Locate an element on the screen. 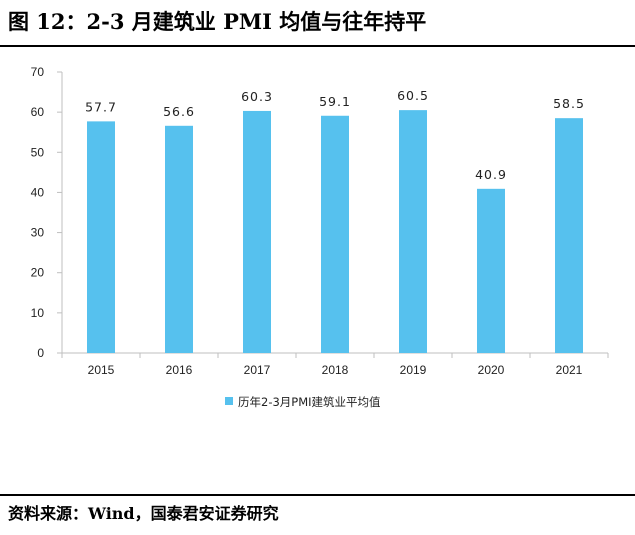  y-tick-label: 20 is located at coordinates (38, 273).